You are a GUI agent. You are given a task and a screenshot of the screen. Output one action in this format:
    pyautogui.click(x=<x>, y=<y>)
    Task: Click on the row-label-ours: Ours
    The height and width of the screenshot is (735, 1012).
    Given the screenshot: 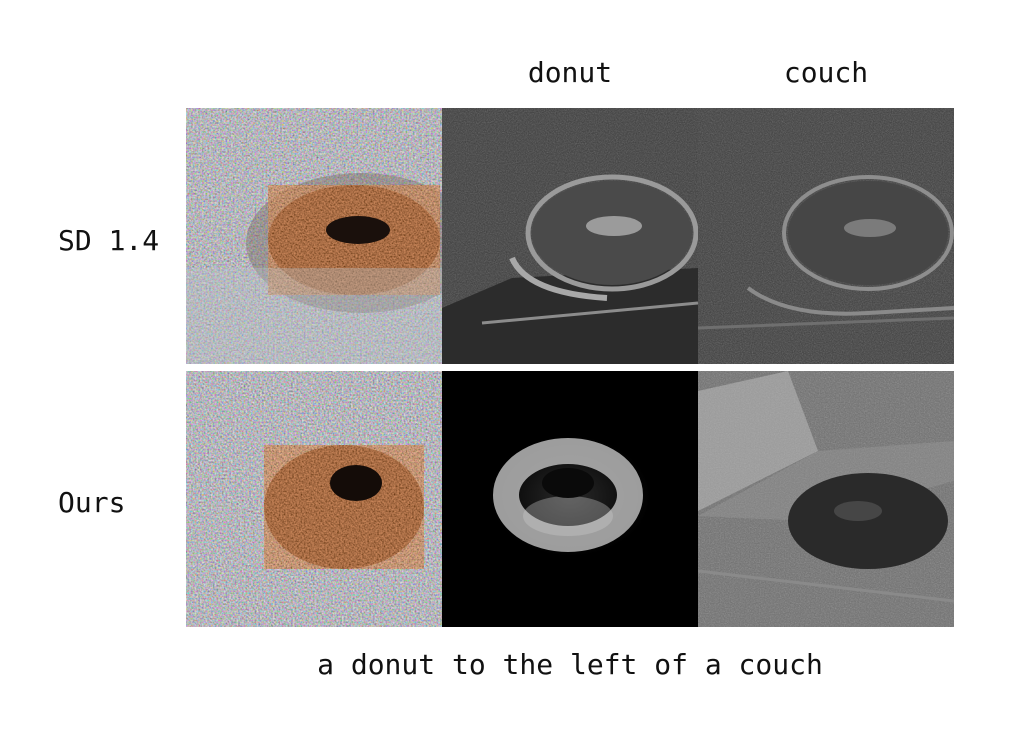 What is the action you would take?
    pyautogui.click(x=92, y=502)
    